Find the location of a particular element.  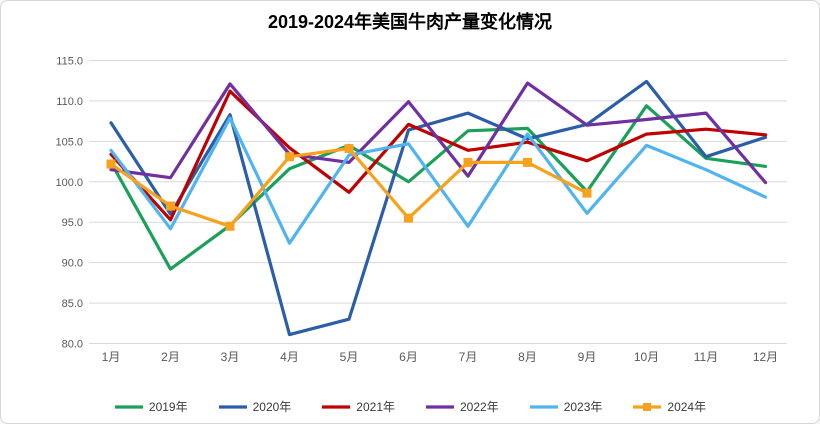

chart-title: 2019-2024年美国牛肉产量变化情况 is located at coordinates (410, 22).